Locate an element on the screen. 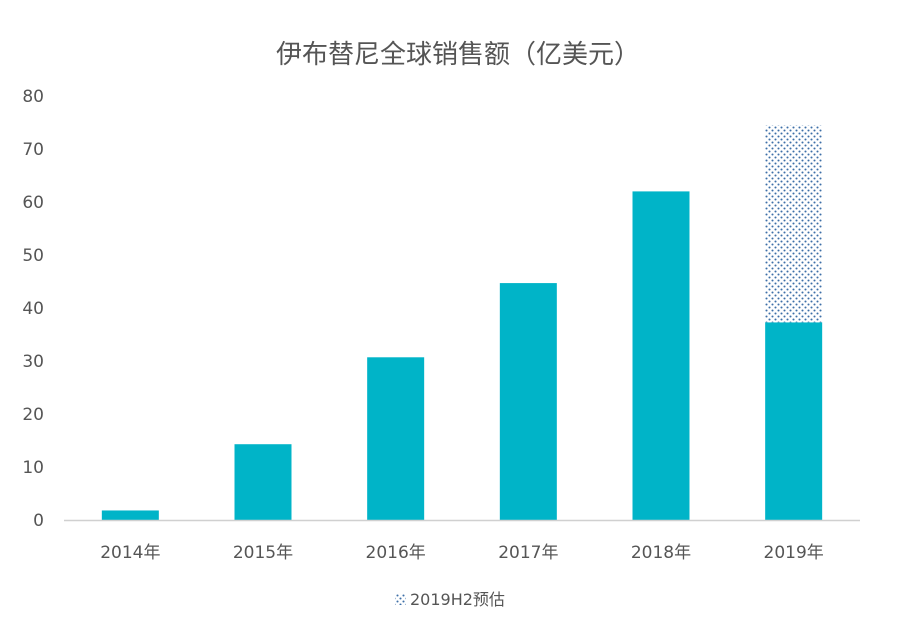 The image size is (906, 628). bar-2019年 is located at coordinates (794, 421).